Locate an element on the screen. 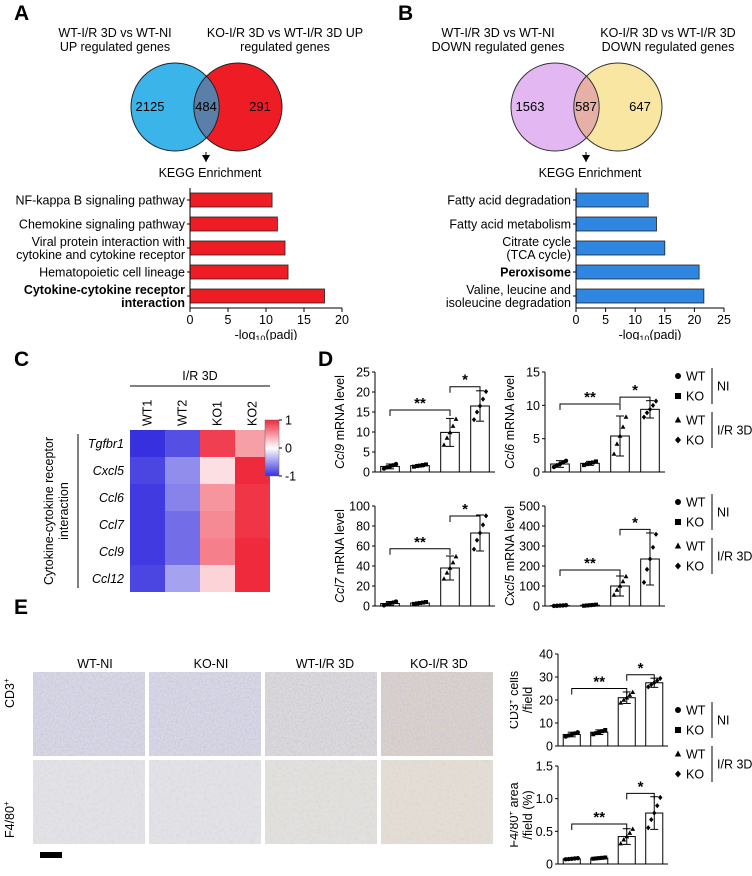  significance-label: * is located at coordinates (641, 786).